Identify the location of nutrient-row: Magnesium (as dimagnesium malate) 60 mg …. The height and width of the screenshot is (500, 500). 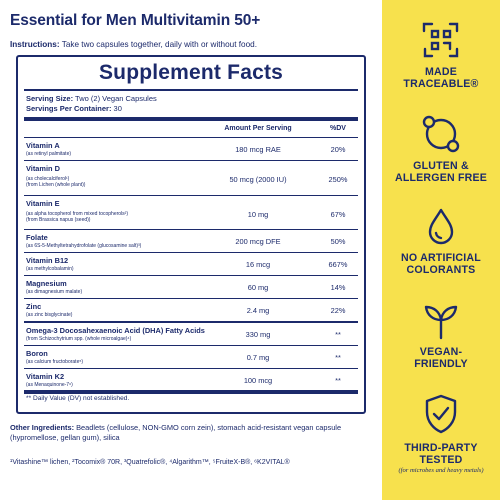
(191, 291).